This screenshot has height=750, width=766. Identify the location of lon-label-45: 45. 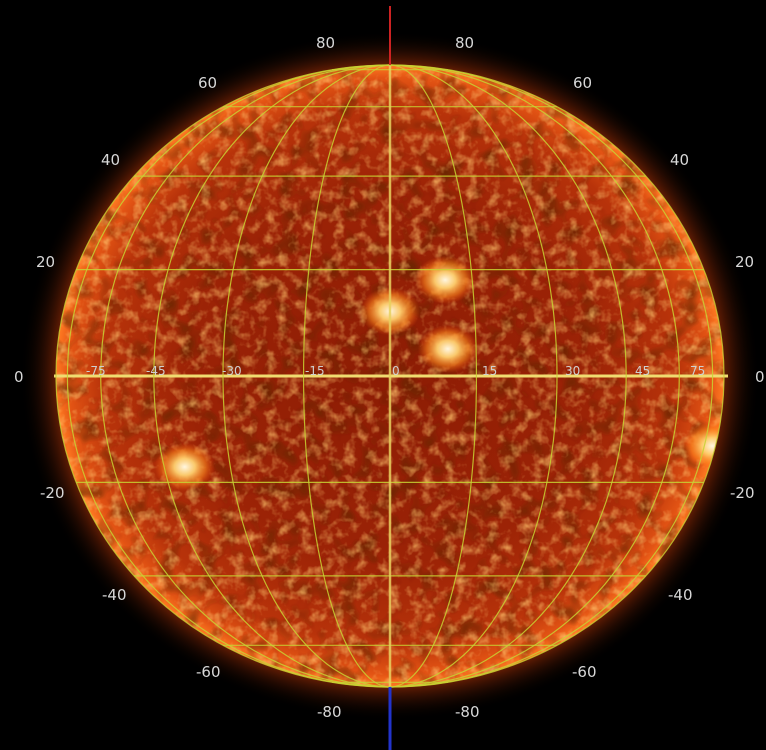
(642, 371).